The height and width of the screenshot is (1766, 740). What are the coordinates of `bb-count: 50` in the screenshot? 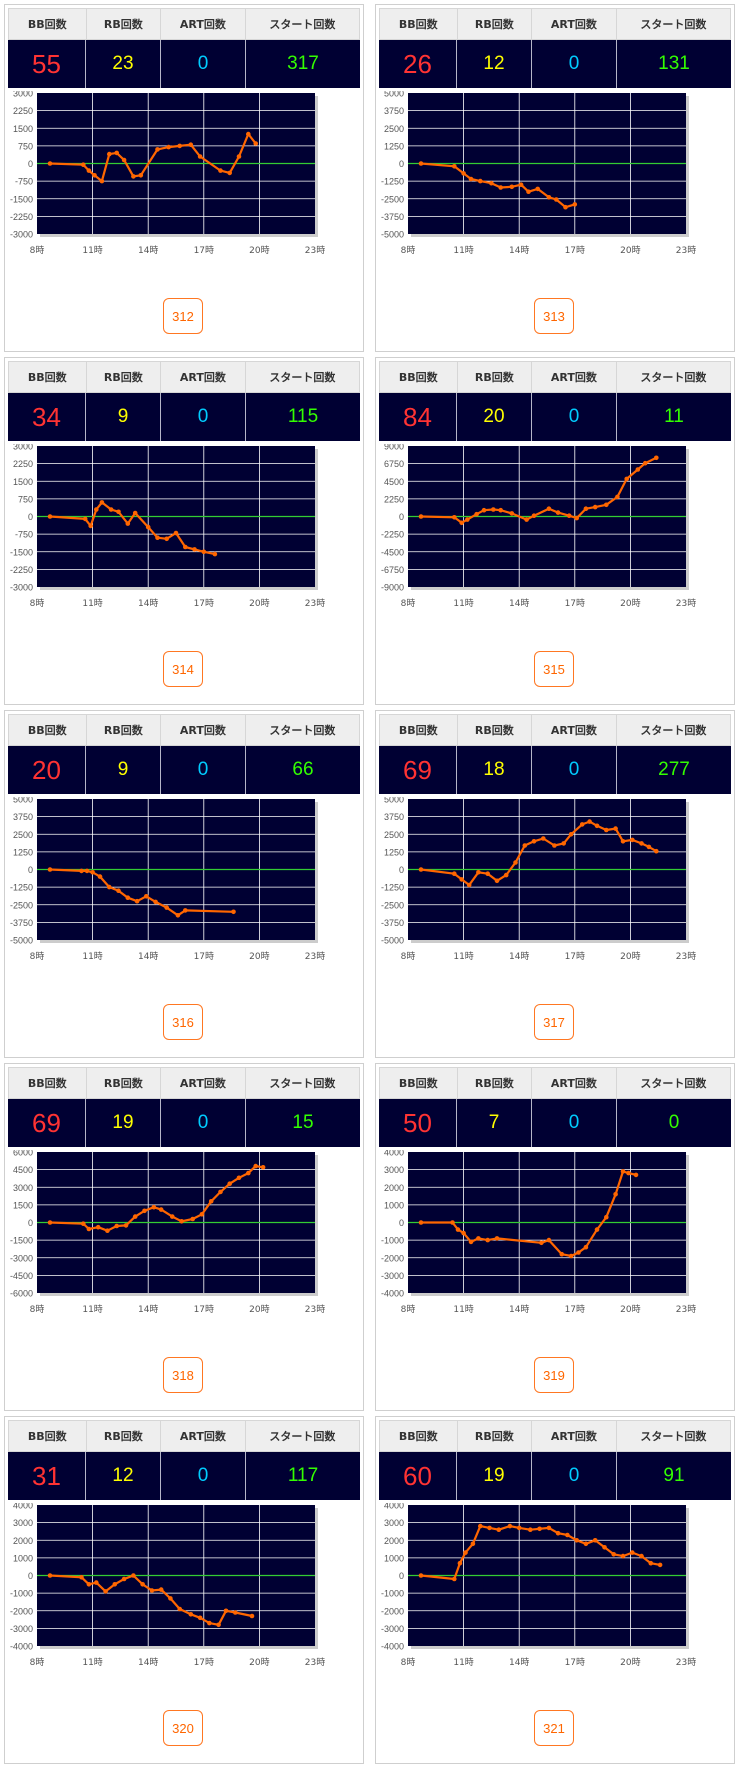 It's located at (418, 1123).